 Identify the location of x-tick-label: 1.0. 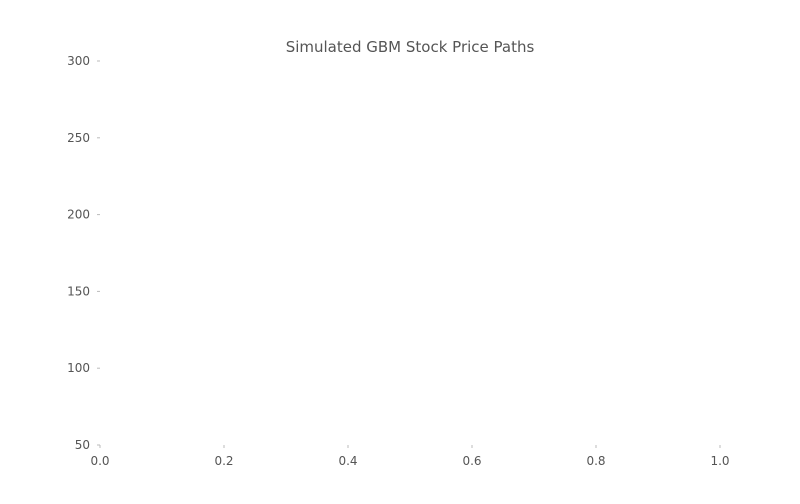
(719, 461).